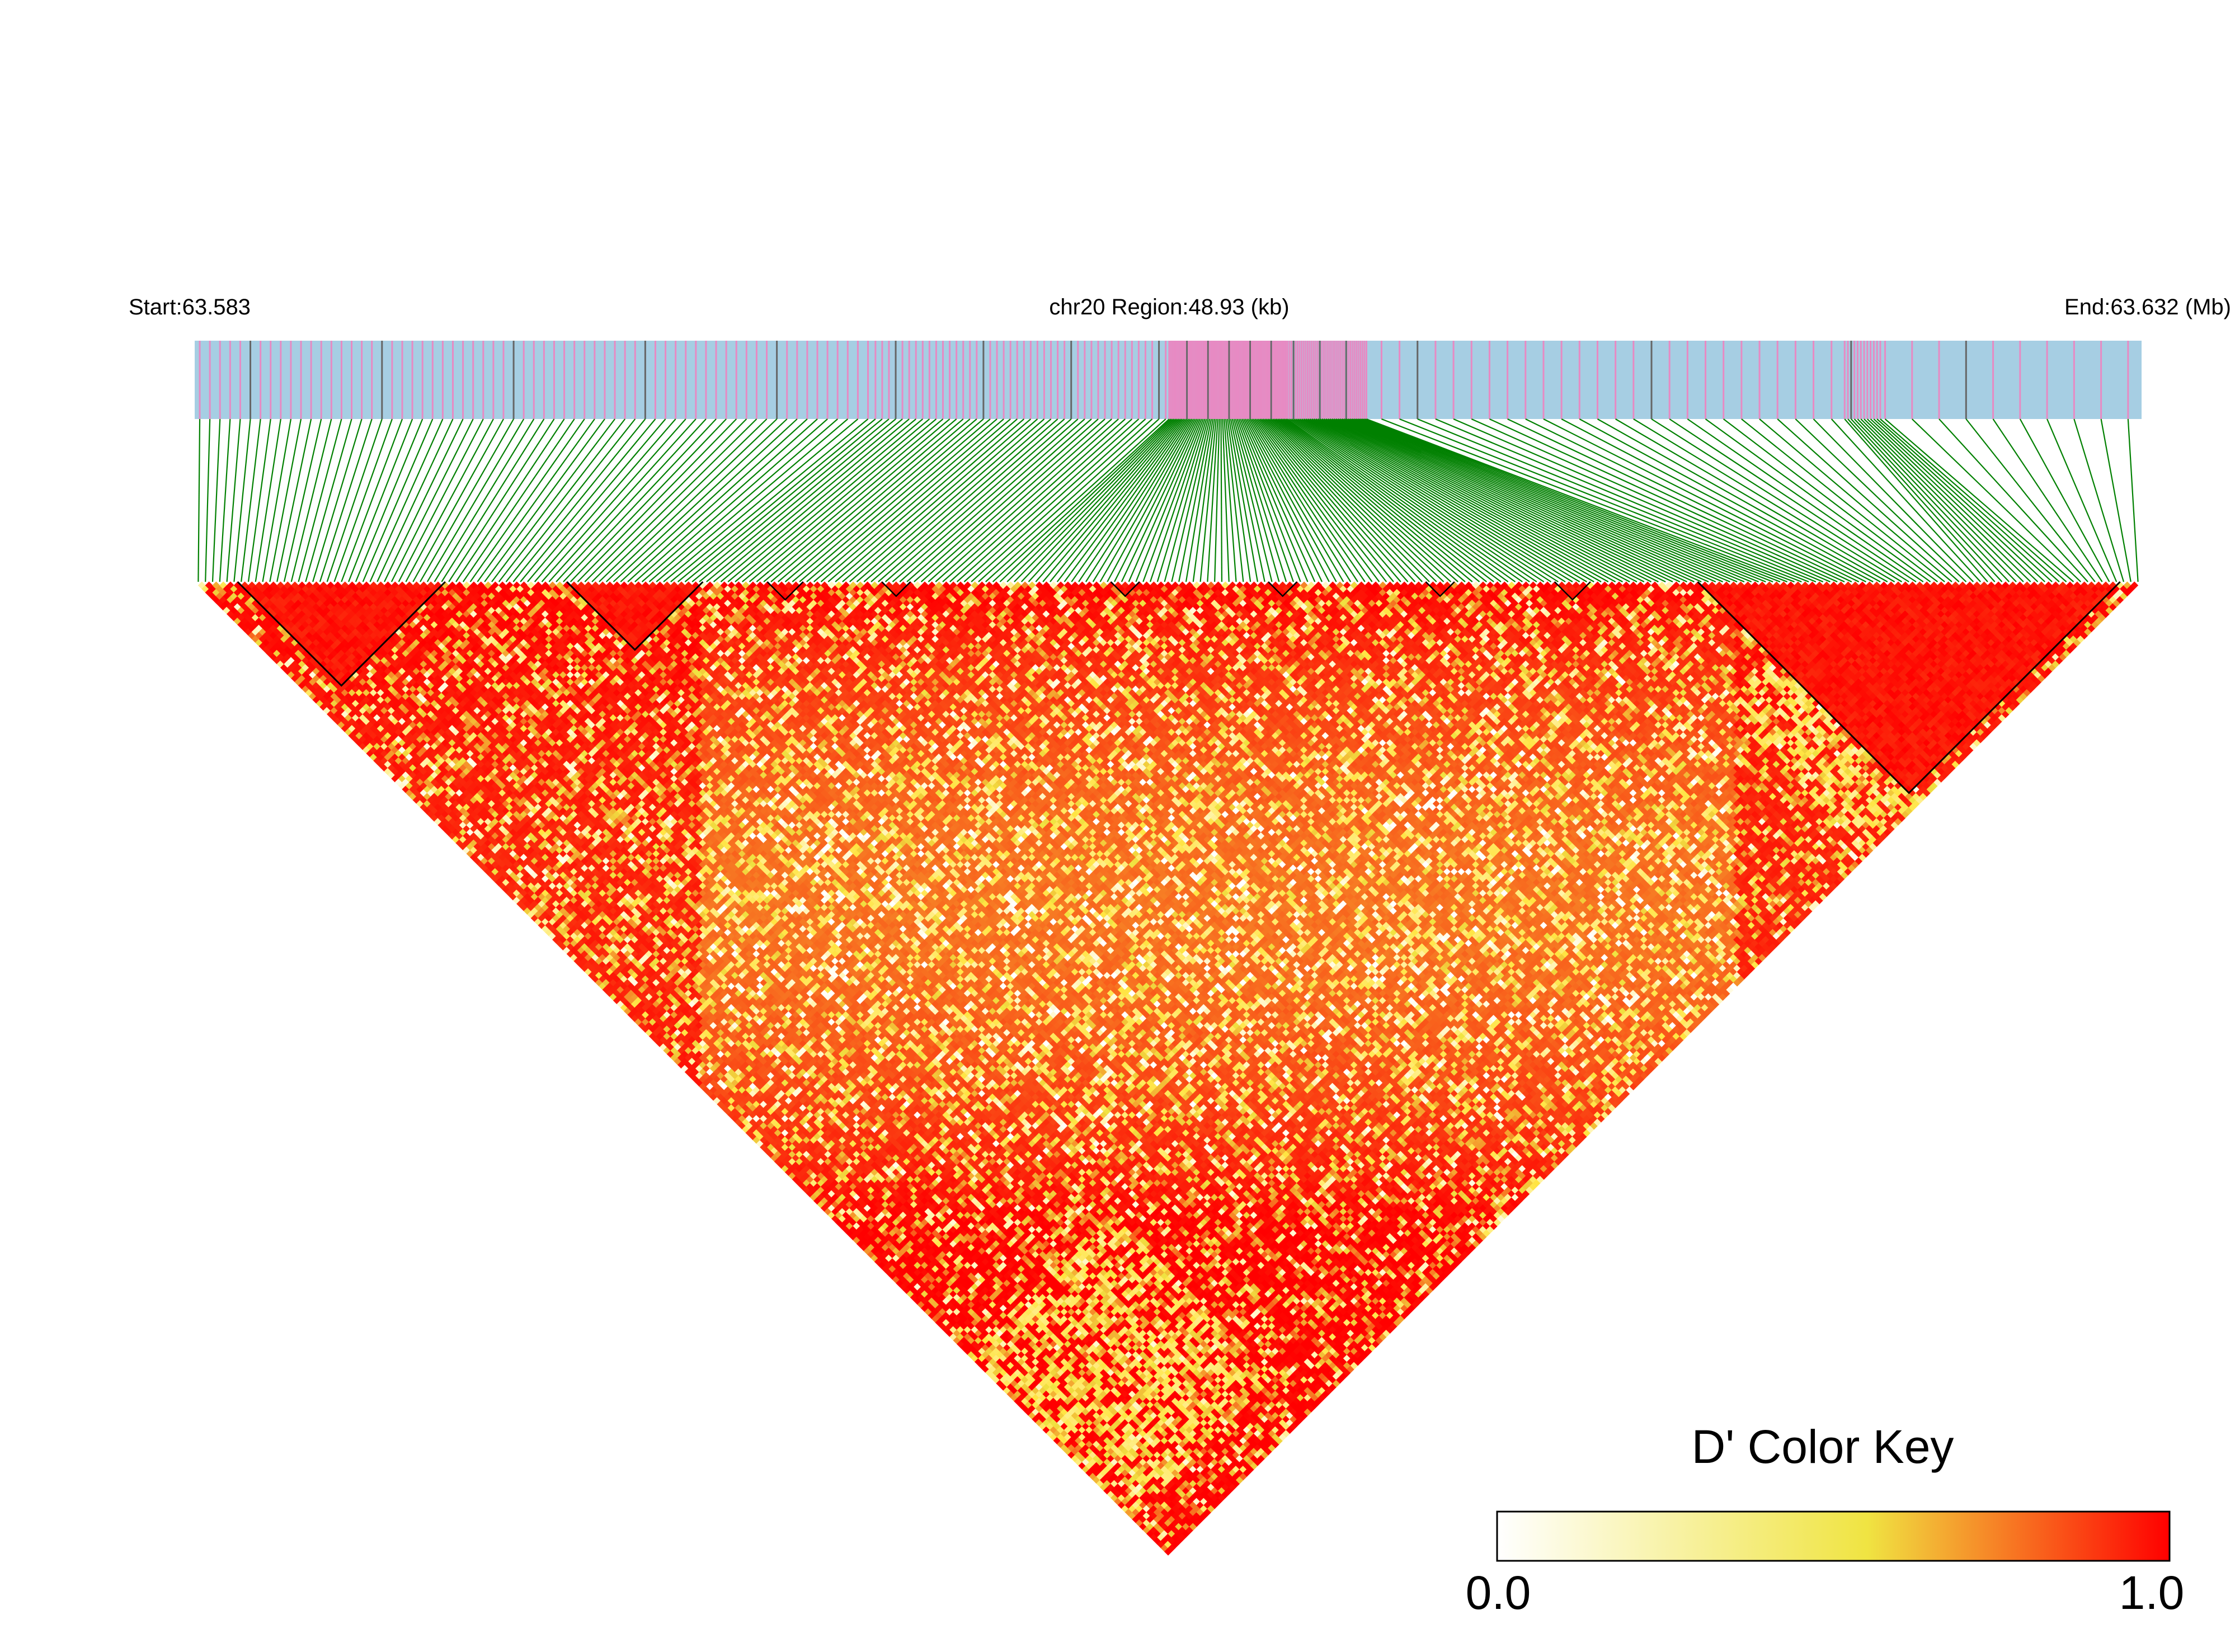 The image size is (2235, 1652). What do you see at coordinates (1168, 380) in the screenshot?
I see `snp-position-track` at bounding box center [1168, 380].